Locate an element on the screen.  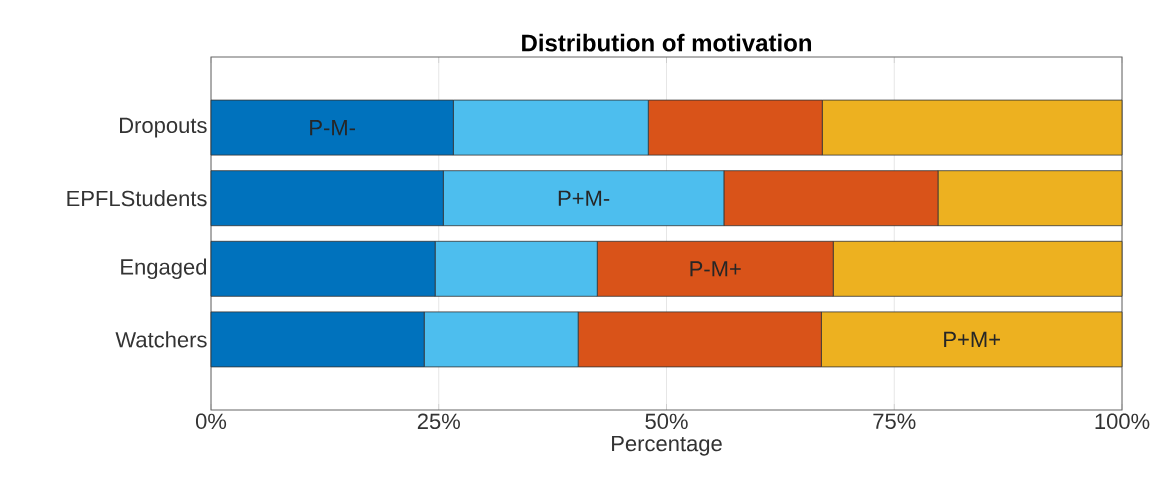
y-tick-label: Watchers is located at coordinates (161, 339).